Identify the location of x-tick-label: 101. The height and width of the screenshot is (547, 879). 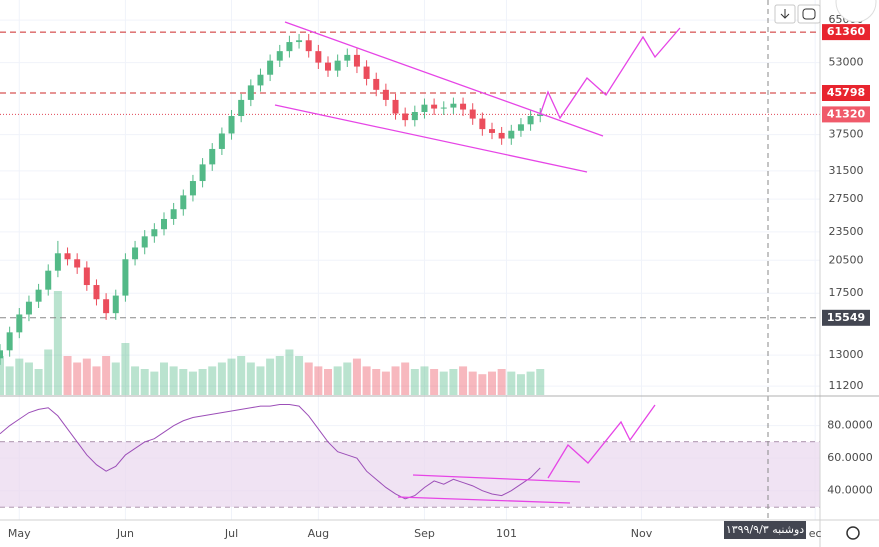
(506, 533).